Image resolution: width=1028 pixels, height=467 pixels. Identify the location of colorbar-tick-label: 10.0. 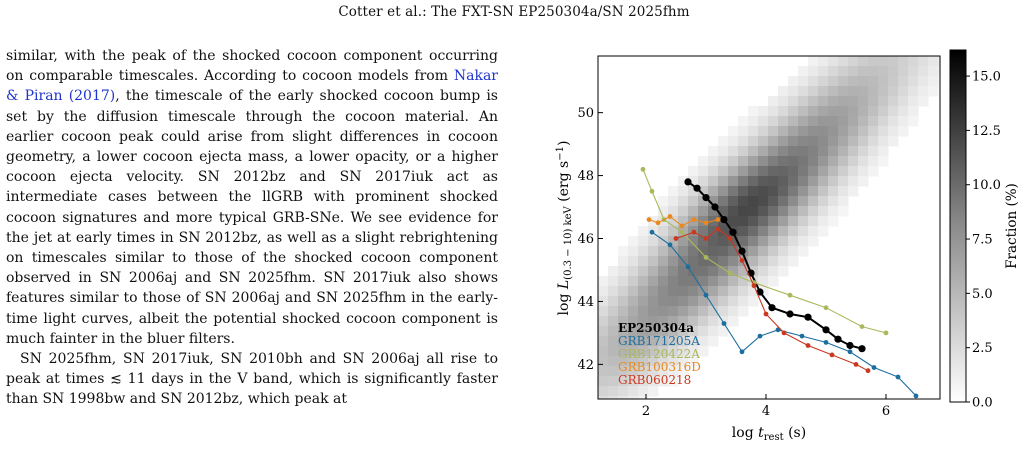
(986, 185).